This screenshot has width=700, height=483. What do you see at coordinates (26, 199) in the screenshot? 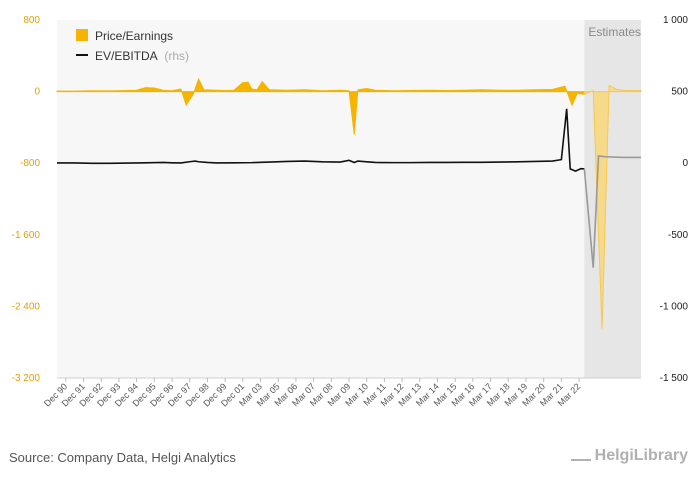
I see `left-axis: 800 0 -800 -1 600 -2 400 -3 200` at bounding box center [26, 199].